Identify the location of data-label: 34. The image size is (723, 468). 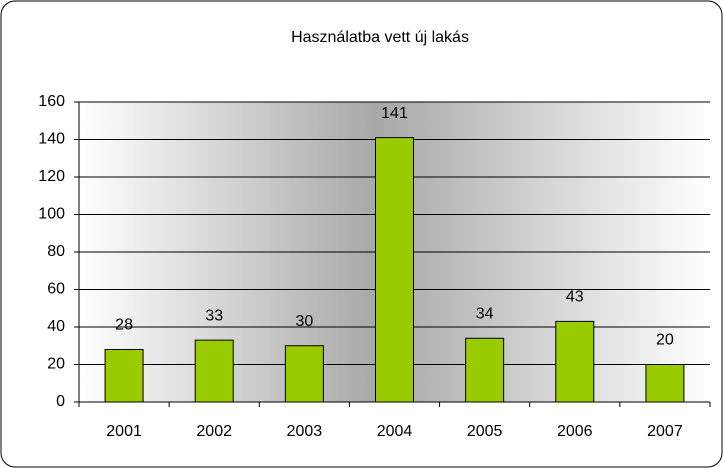
(485, 313).